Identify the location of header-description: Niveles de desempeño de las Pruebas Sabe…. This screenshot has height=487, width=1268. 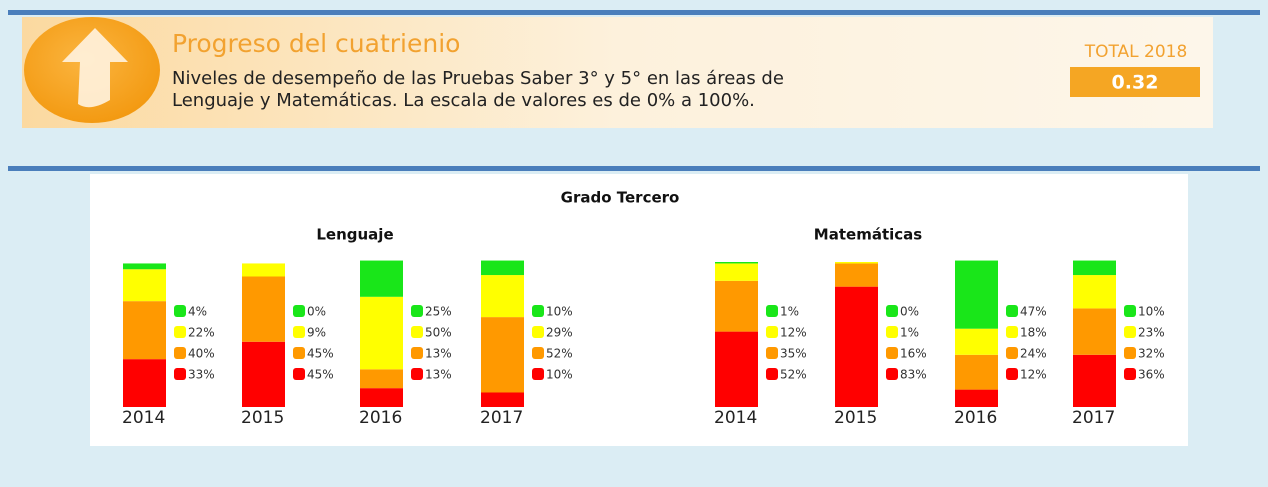
(478, 78).